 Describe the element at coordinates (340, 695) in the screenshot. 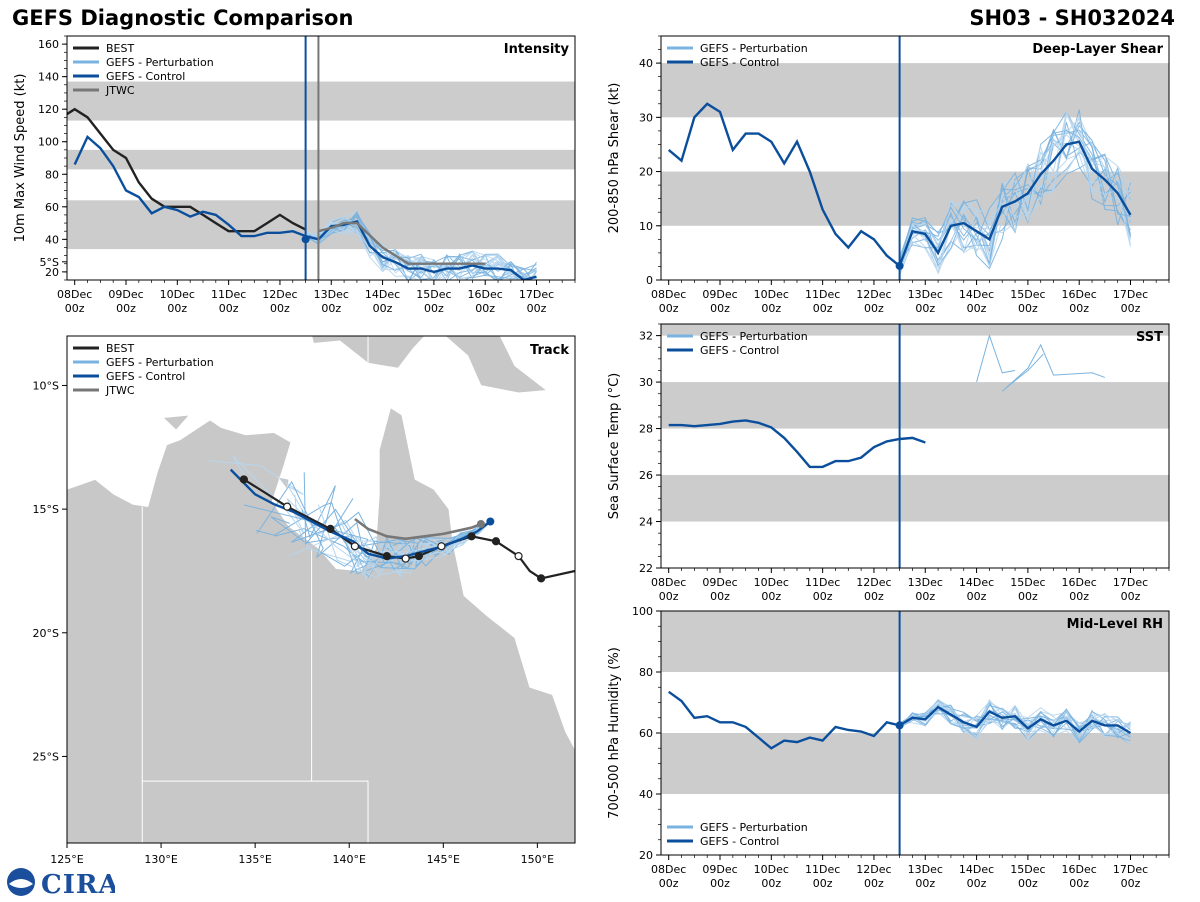

I see `border-nt-qld` at that location.